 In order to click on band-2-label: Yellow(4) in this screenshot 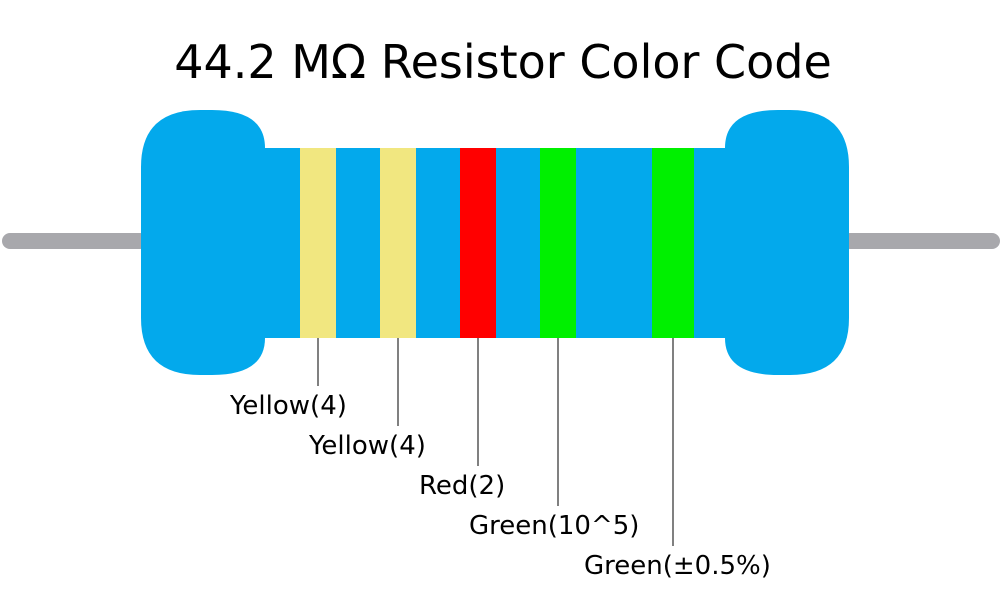, I will do `click(367, 446)`.